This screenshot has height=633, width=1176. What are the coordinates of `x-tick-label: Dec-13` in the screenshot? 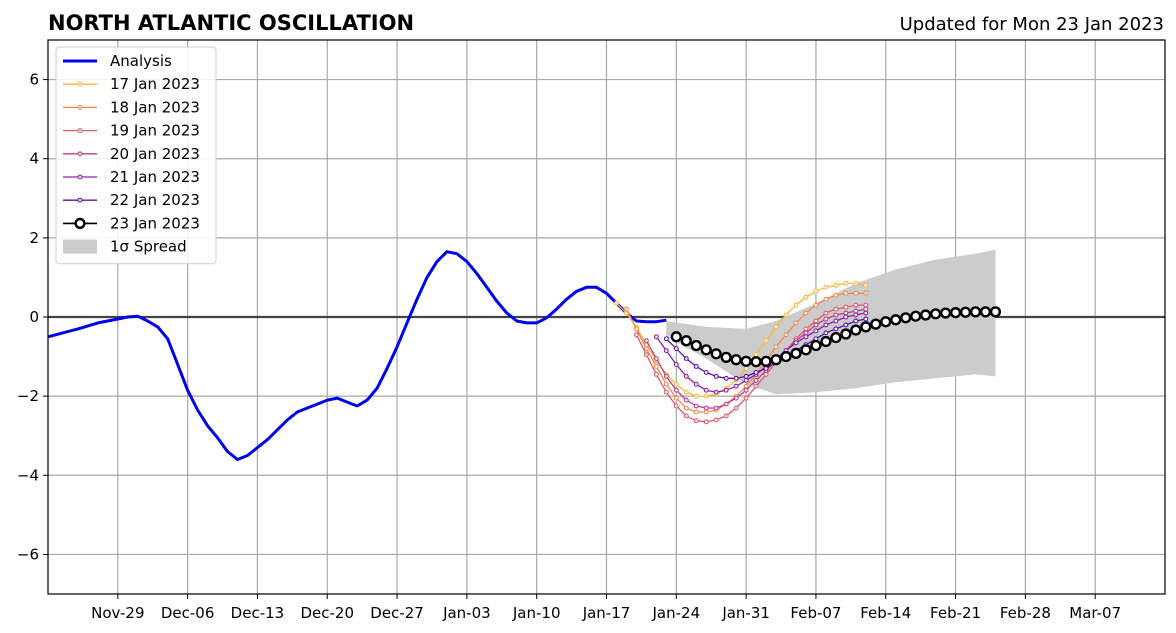 It's located at (258, 613).